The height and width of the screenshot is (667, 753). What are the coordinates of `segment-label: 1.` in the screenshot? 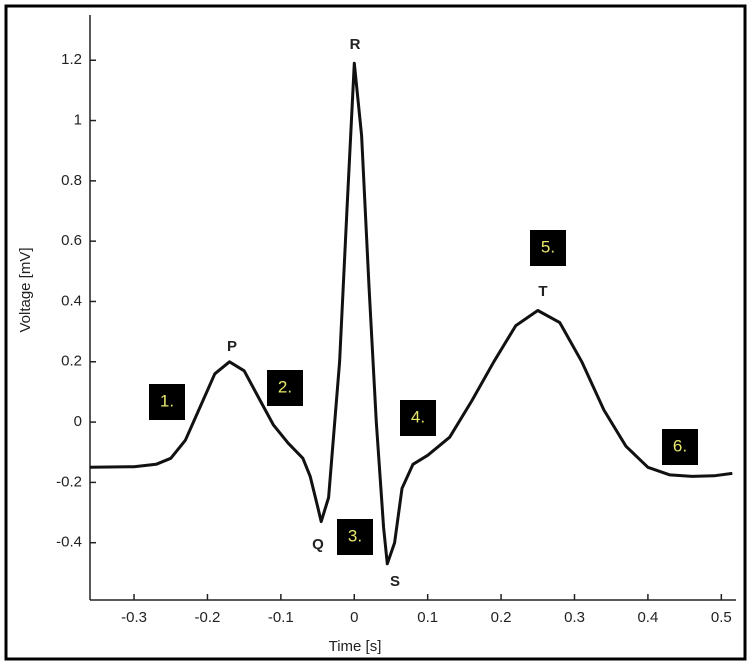 It's located at (167, 400).